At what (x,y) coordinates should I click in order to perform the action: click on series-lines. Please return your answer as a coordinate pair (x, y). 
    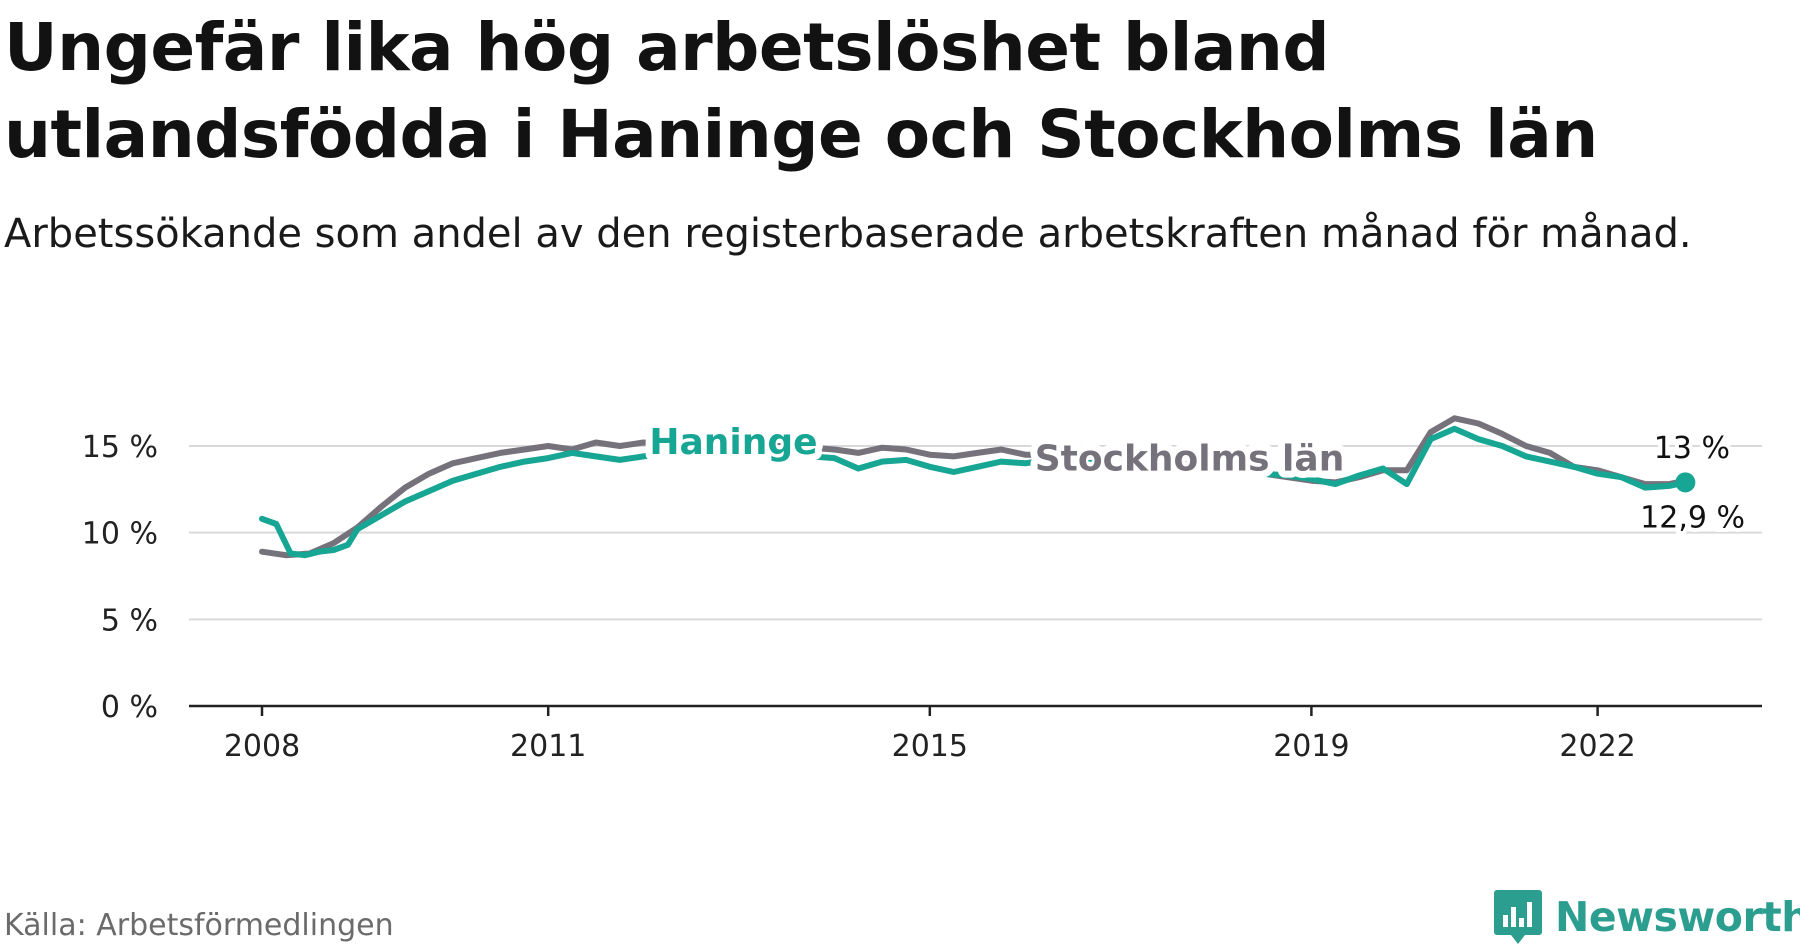
    Looking at the image, I should click on (977, 487).